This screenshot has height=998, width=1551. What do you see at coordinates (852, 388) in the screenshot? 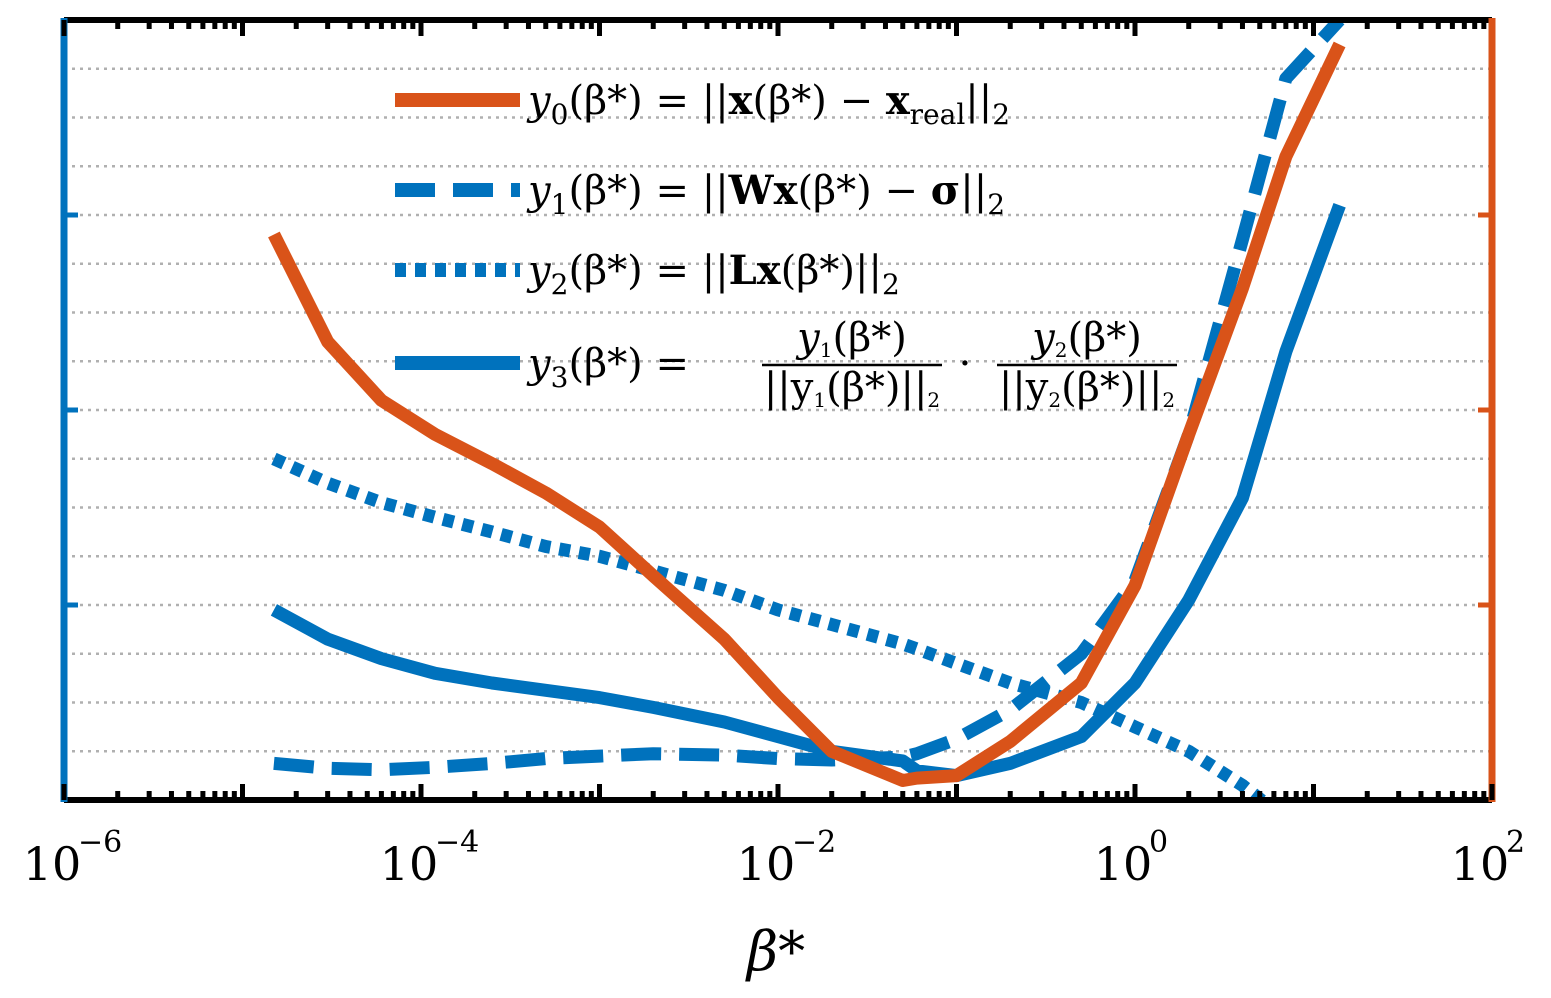
I see `fraction-denominator: ||y1(β*)||2` at bounding box center [852, 388].